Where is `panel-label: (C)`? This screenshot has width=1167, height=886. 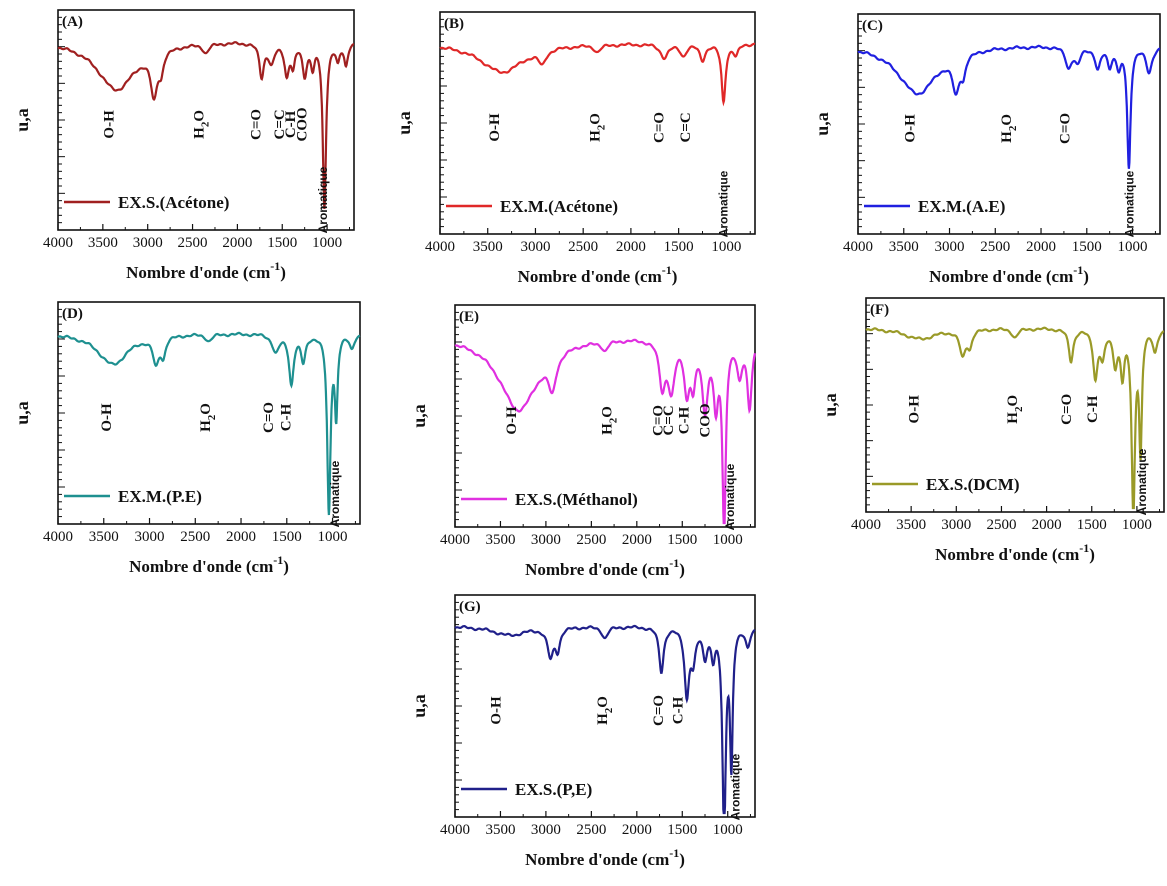 panel-label: (C) is located at coordinates (872, 26).